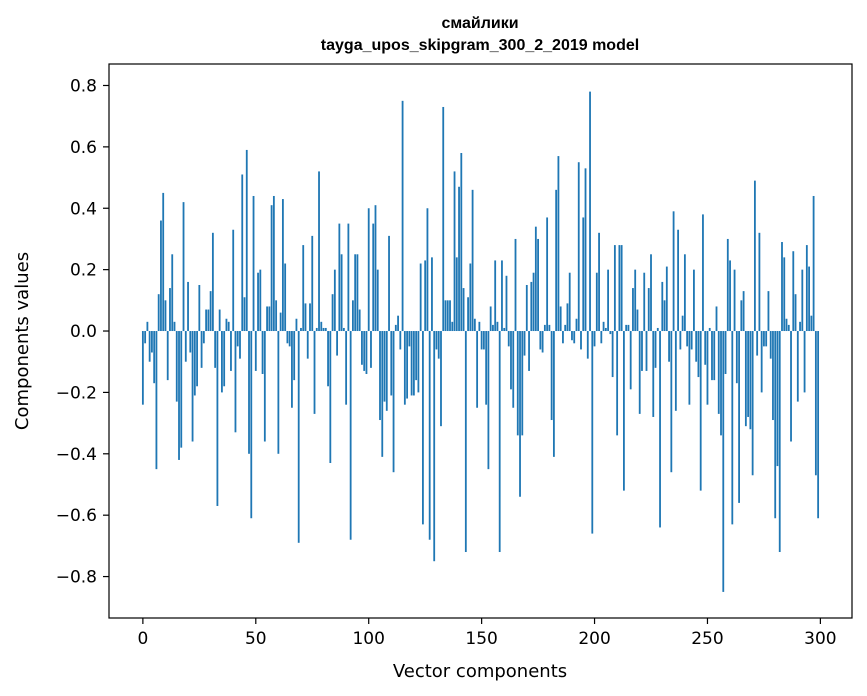 The image size is (867, 696). I want to click on y-tick-label: 0.4, so click(83, 209).